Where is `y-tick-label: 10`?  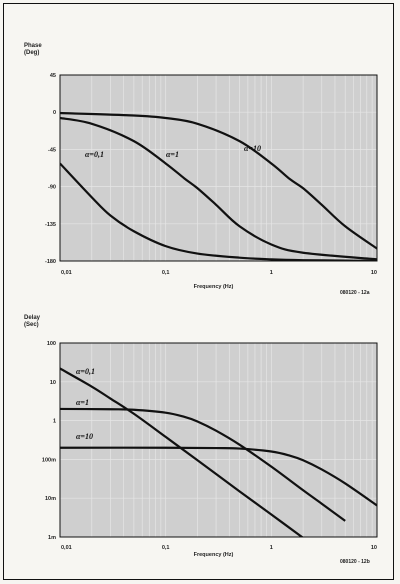
y-tick-label: 10 is located at coordinates (53, 383).